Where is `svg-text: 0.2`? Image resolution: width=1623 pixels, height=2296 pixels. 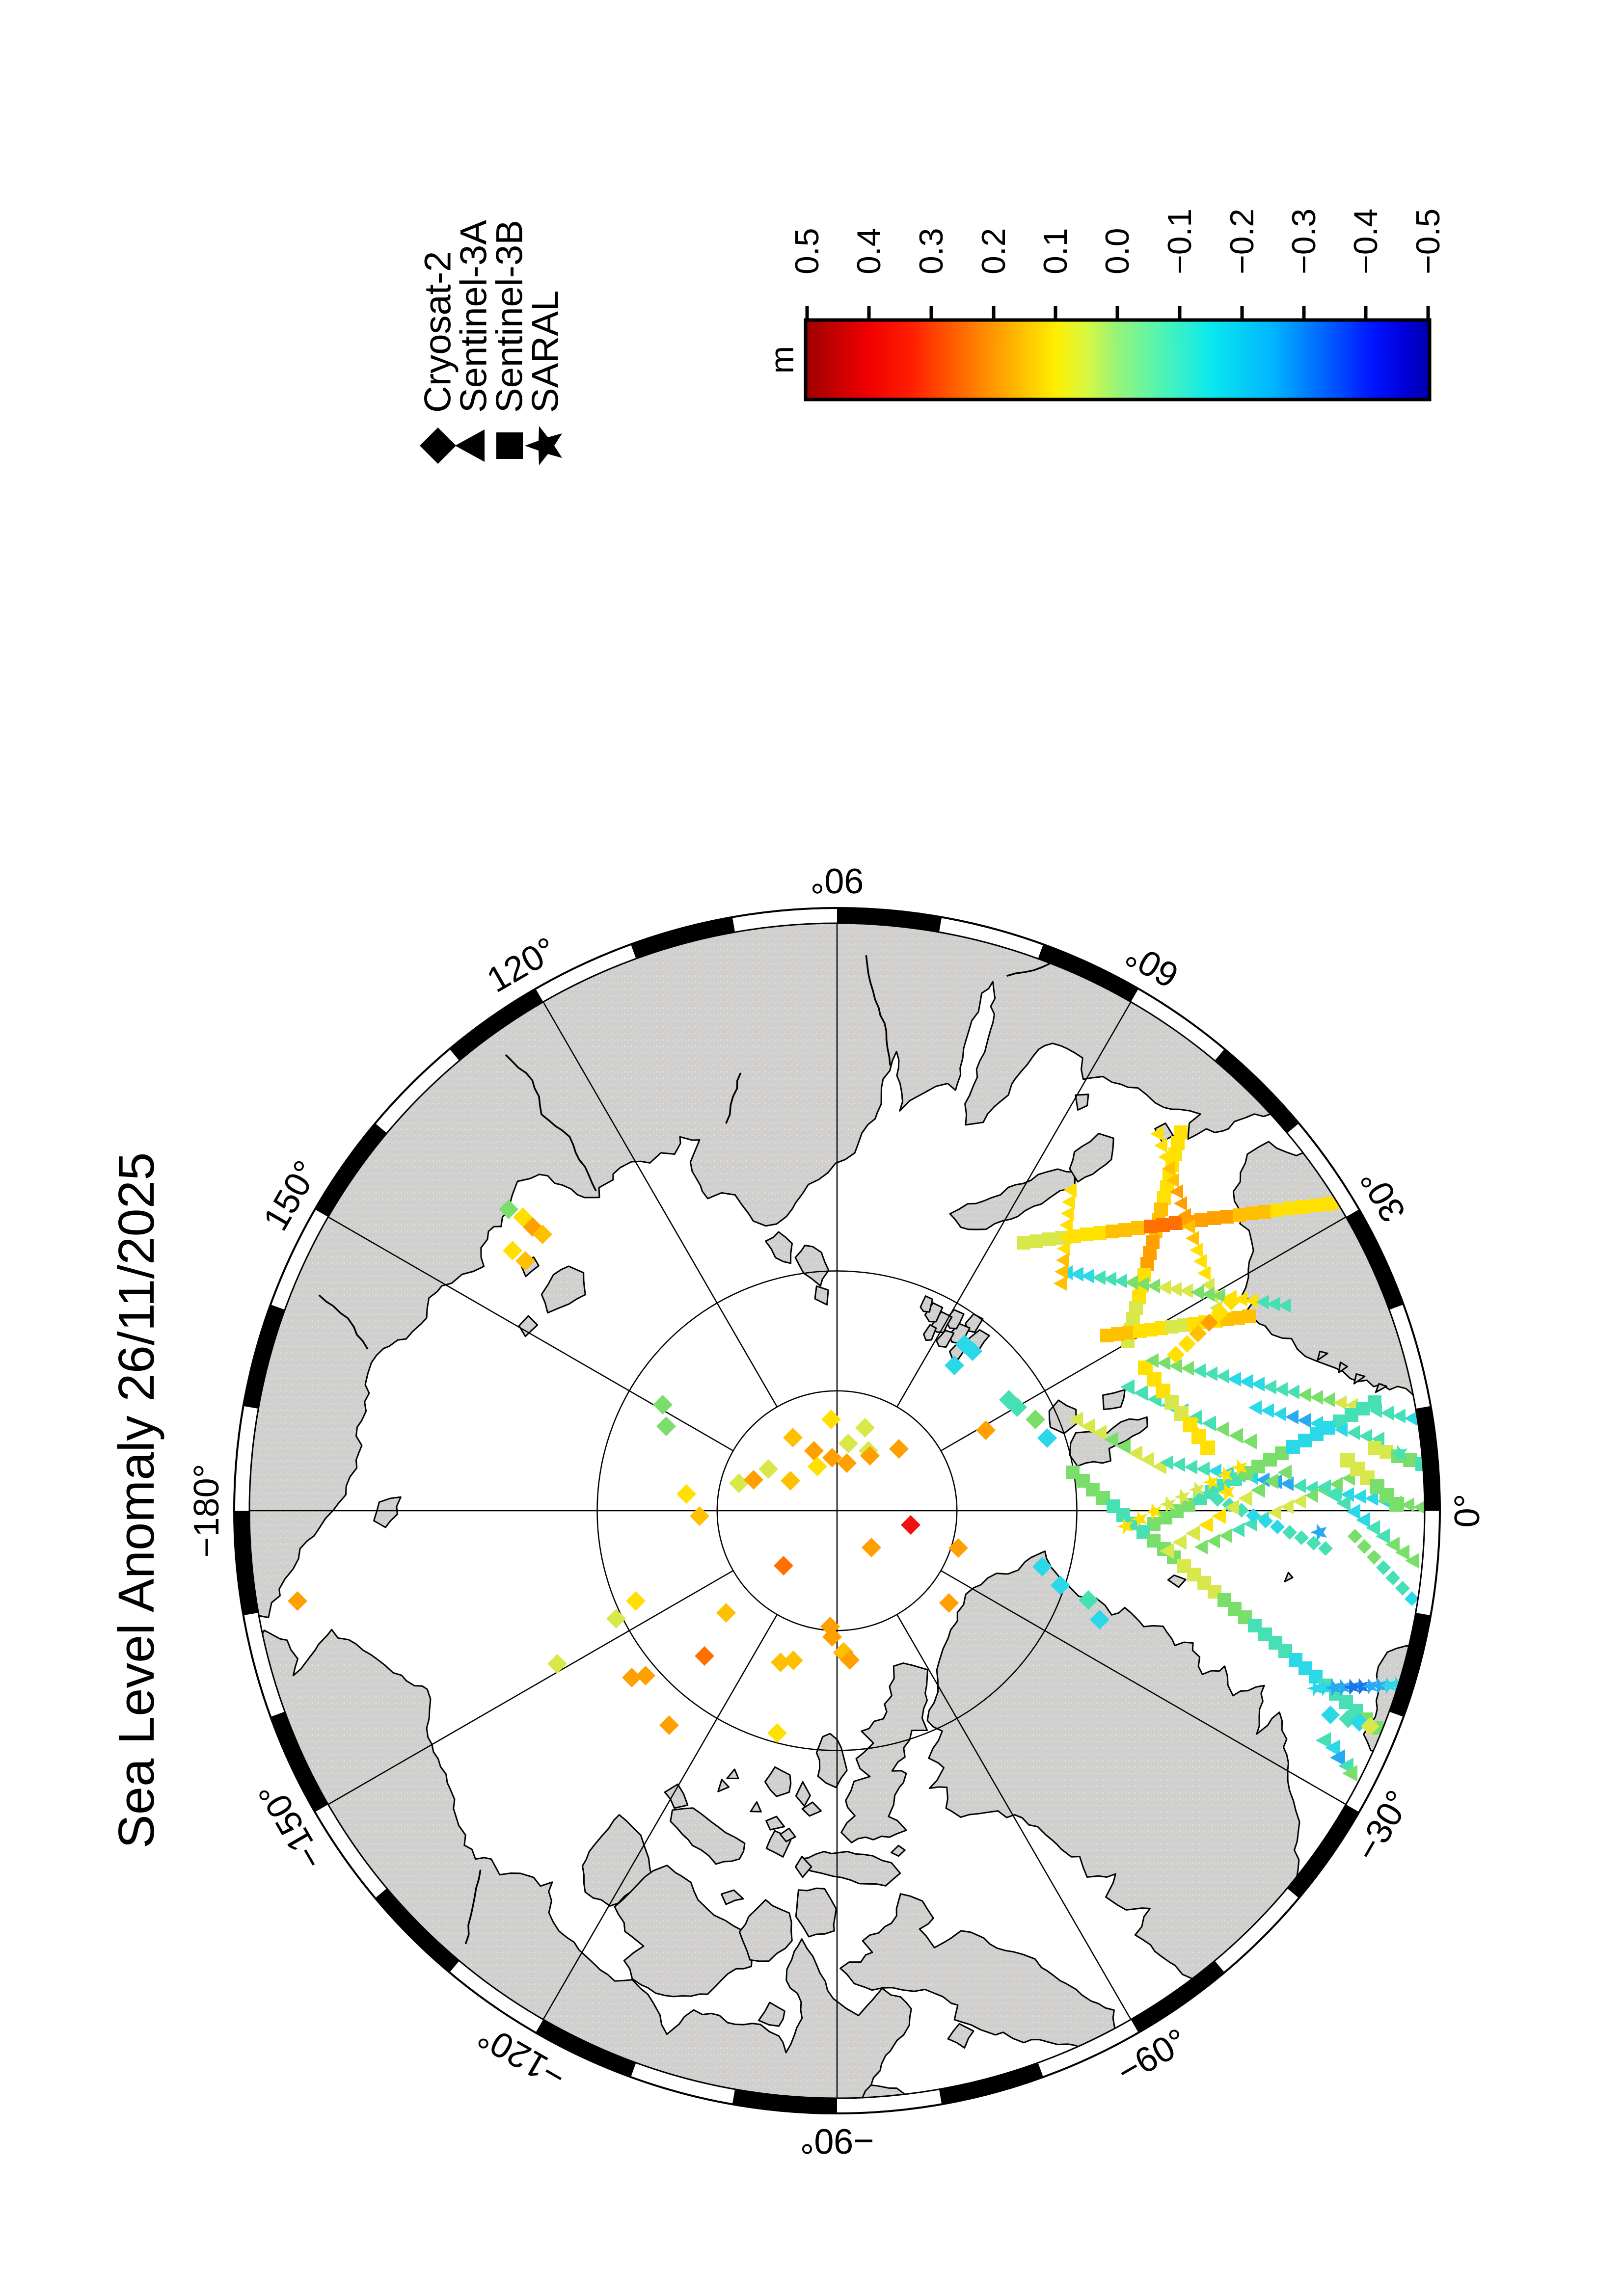 svg-text: 0.2 is located at coordinates (993, 251).